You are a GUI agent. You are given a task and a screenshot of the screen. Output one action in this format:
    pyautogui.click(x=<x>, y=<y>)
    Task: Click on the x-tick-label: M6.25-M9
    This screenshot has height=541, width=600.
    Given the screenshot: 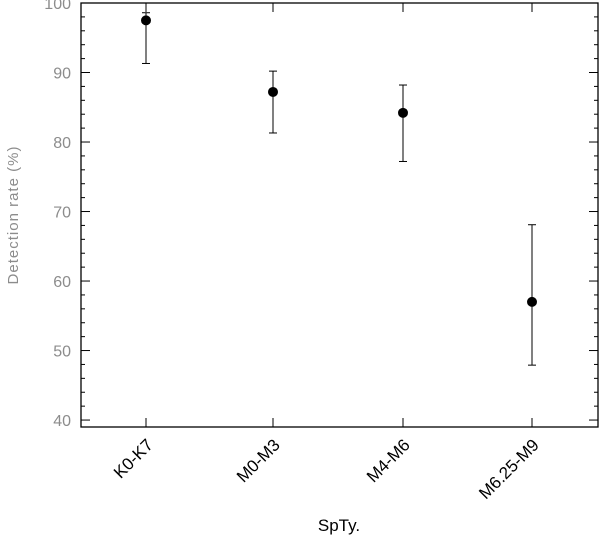 What is the action you would take?
    pyautogui.click(x=509, y=469)
    